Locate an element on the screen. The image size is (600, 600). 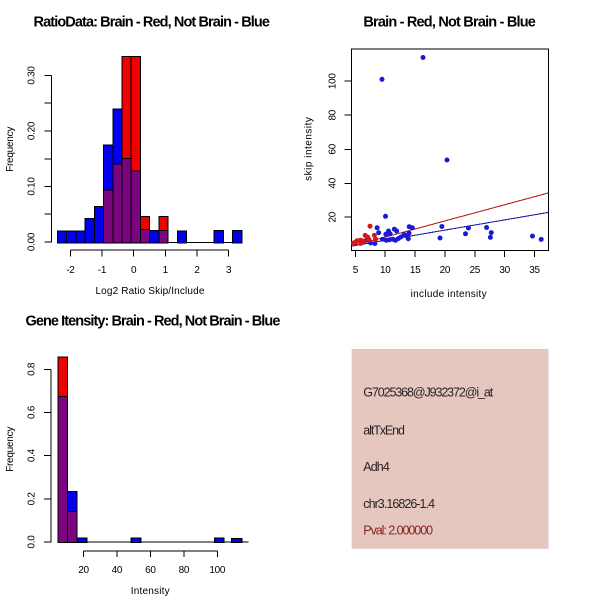
svg-text: 0.00 is located at coordinates (31, 241).